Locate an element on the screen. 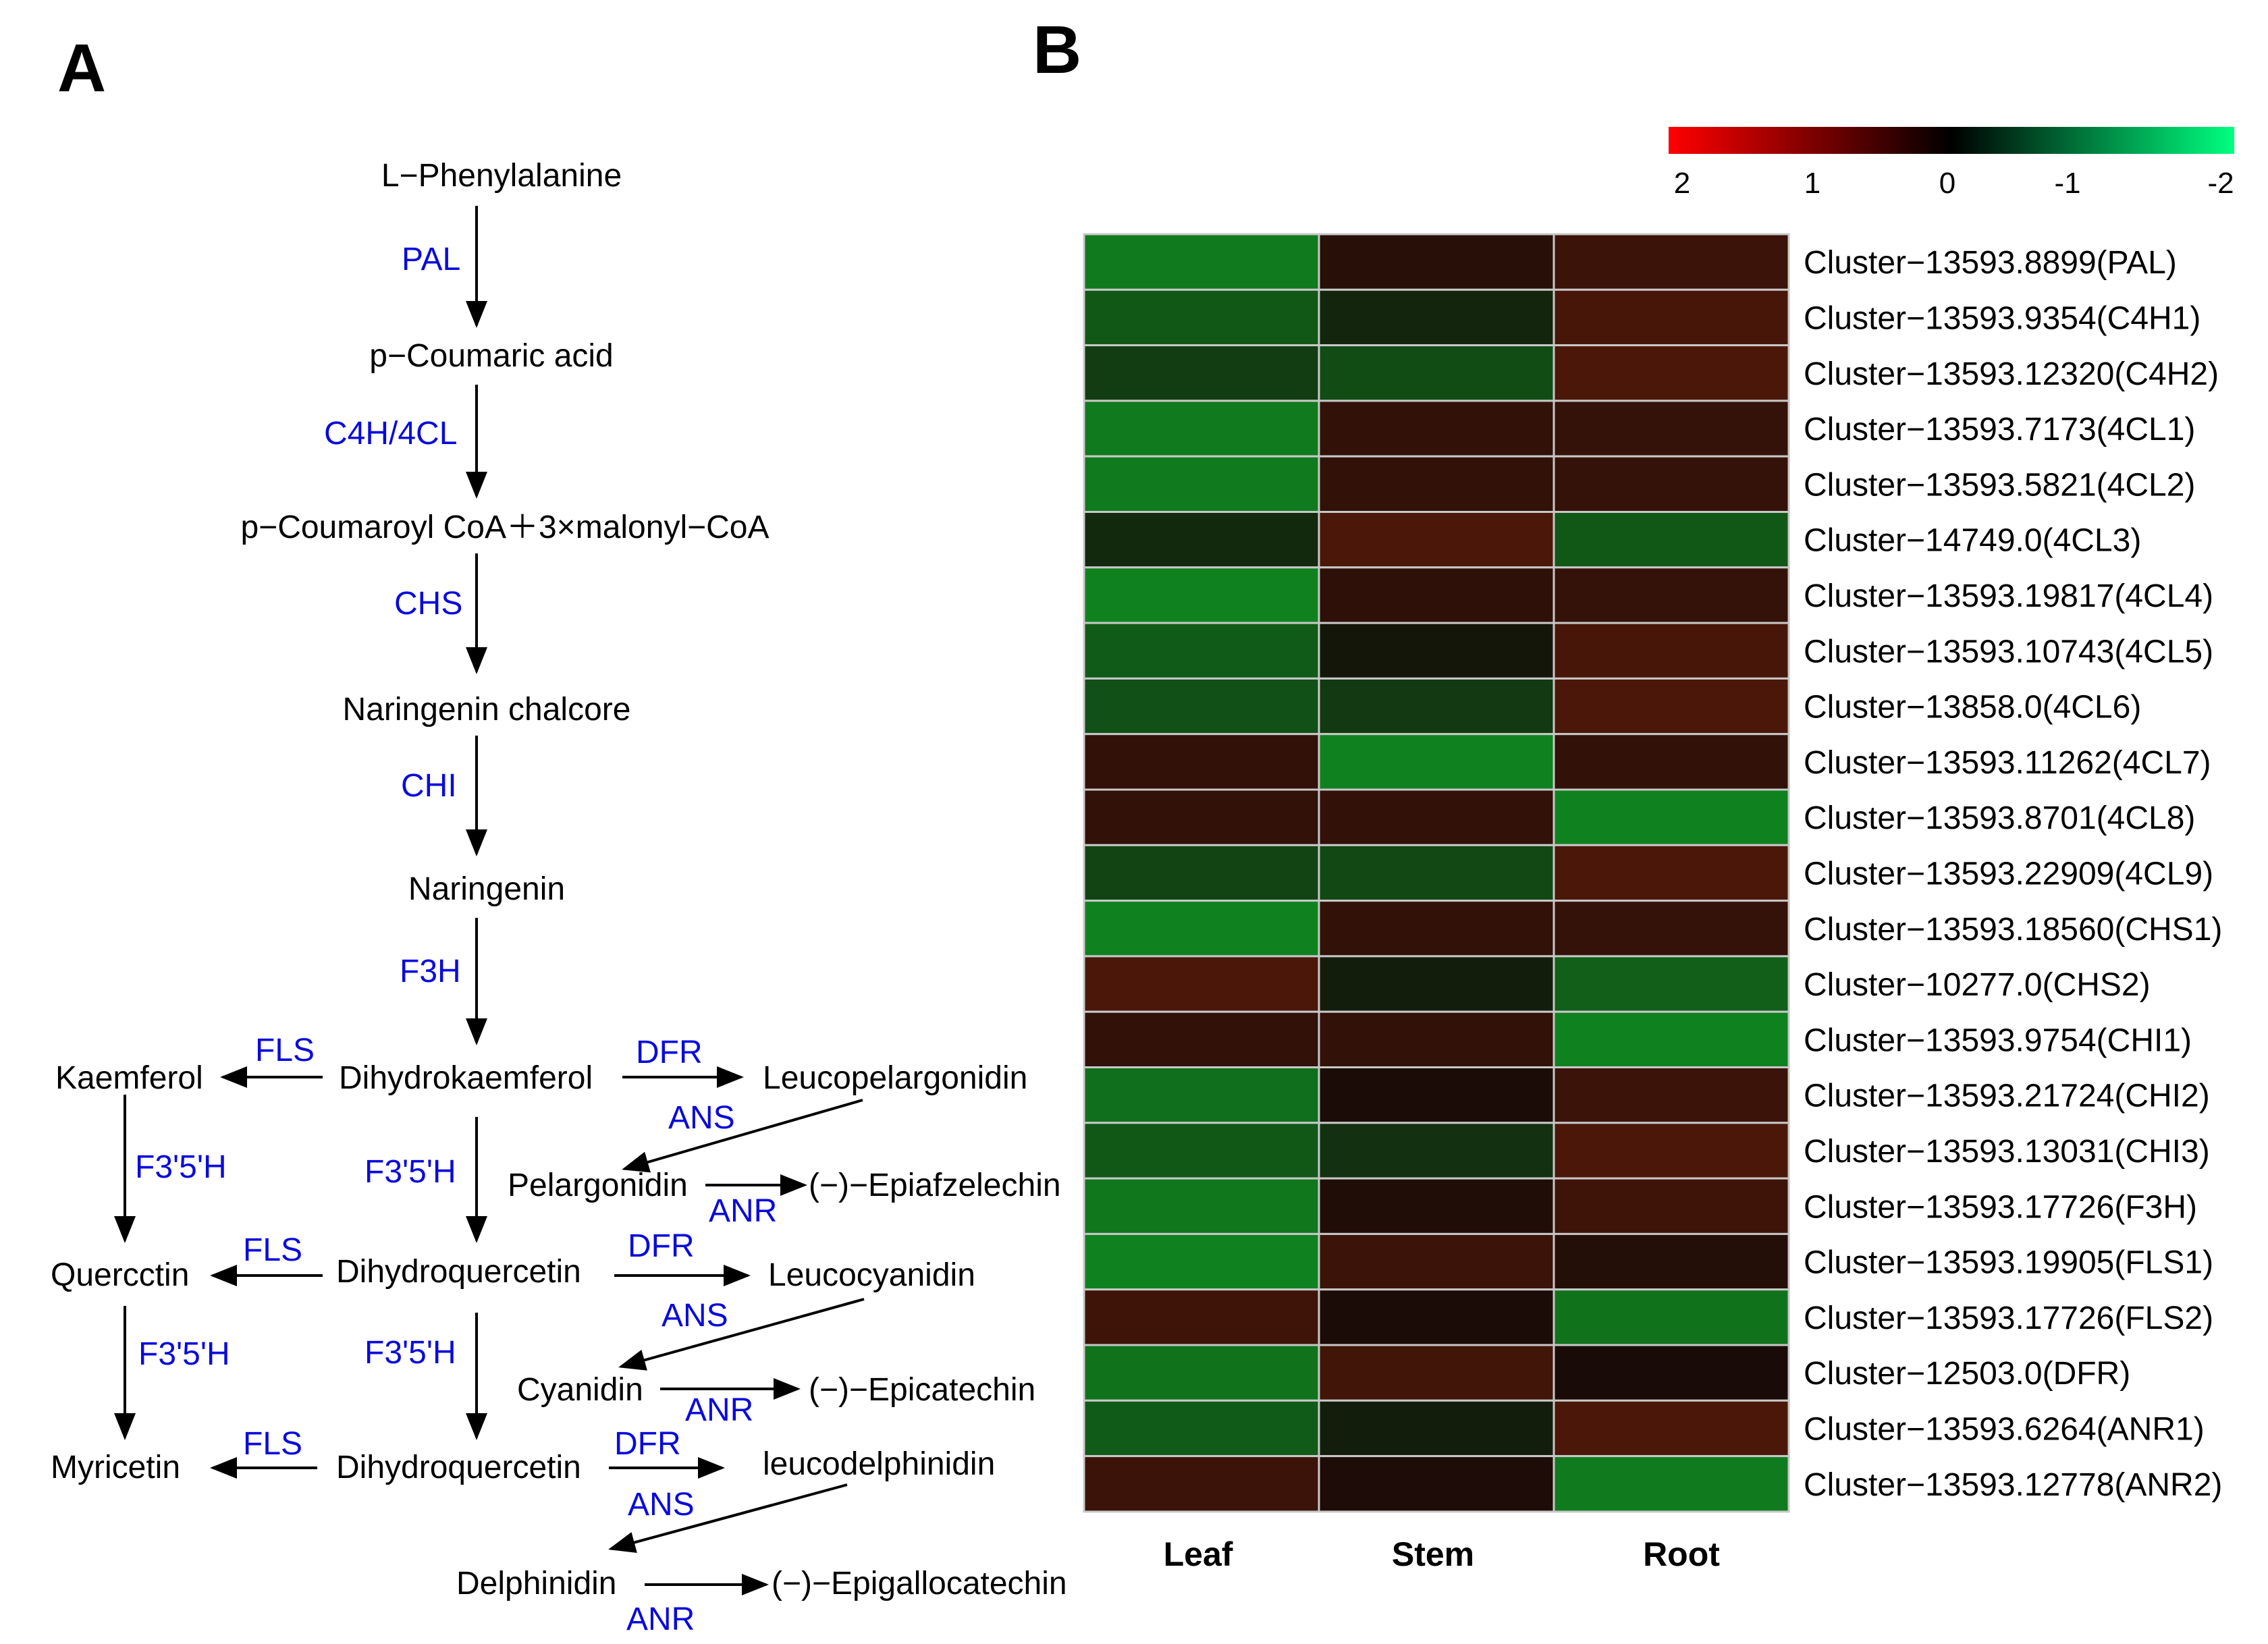 Image resolution: width=2268 pixels, height=1644 pixels. compound-dhq1: Dihydroquercetin is located at coordinates (458, 1272).